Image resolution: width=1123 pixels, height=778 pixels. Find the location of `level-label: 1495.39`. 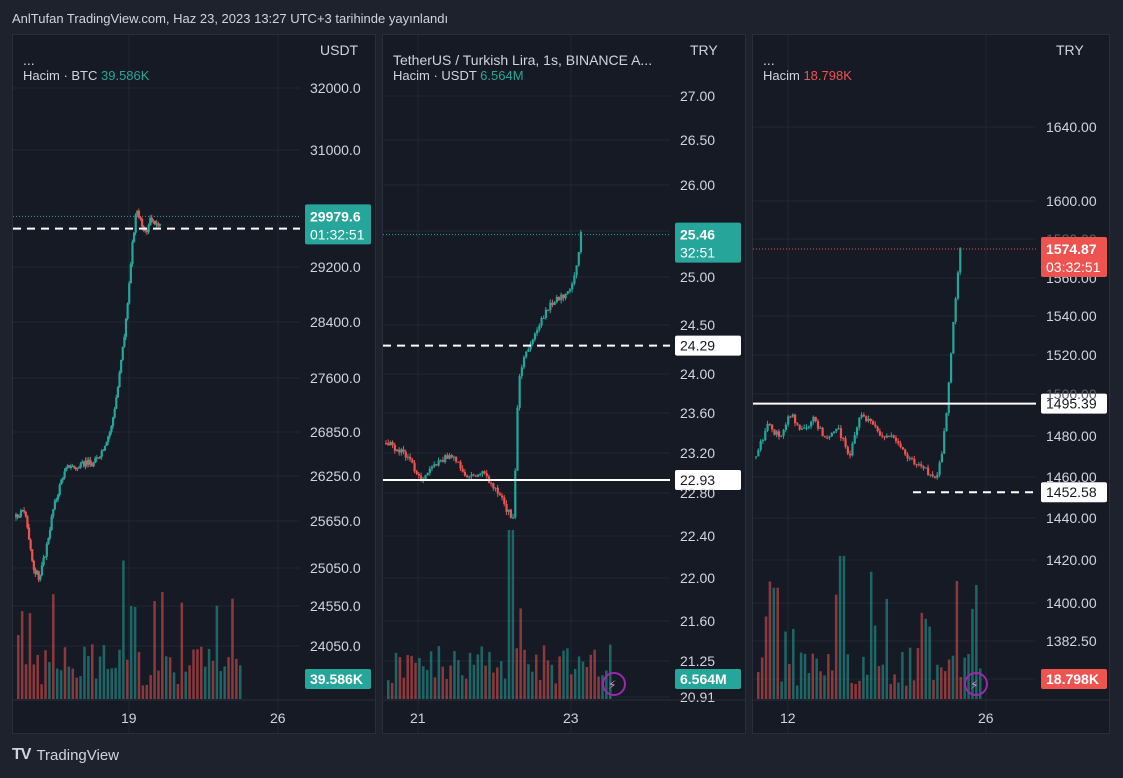

level-label: 1495.39 is located at coordinates (1071, 404).